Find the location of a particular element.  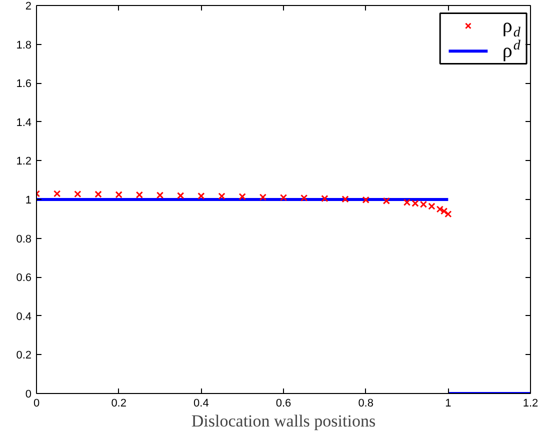

y-tick-label: 0.6 is located at coordinates (24, 278).